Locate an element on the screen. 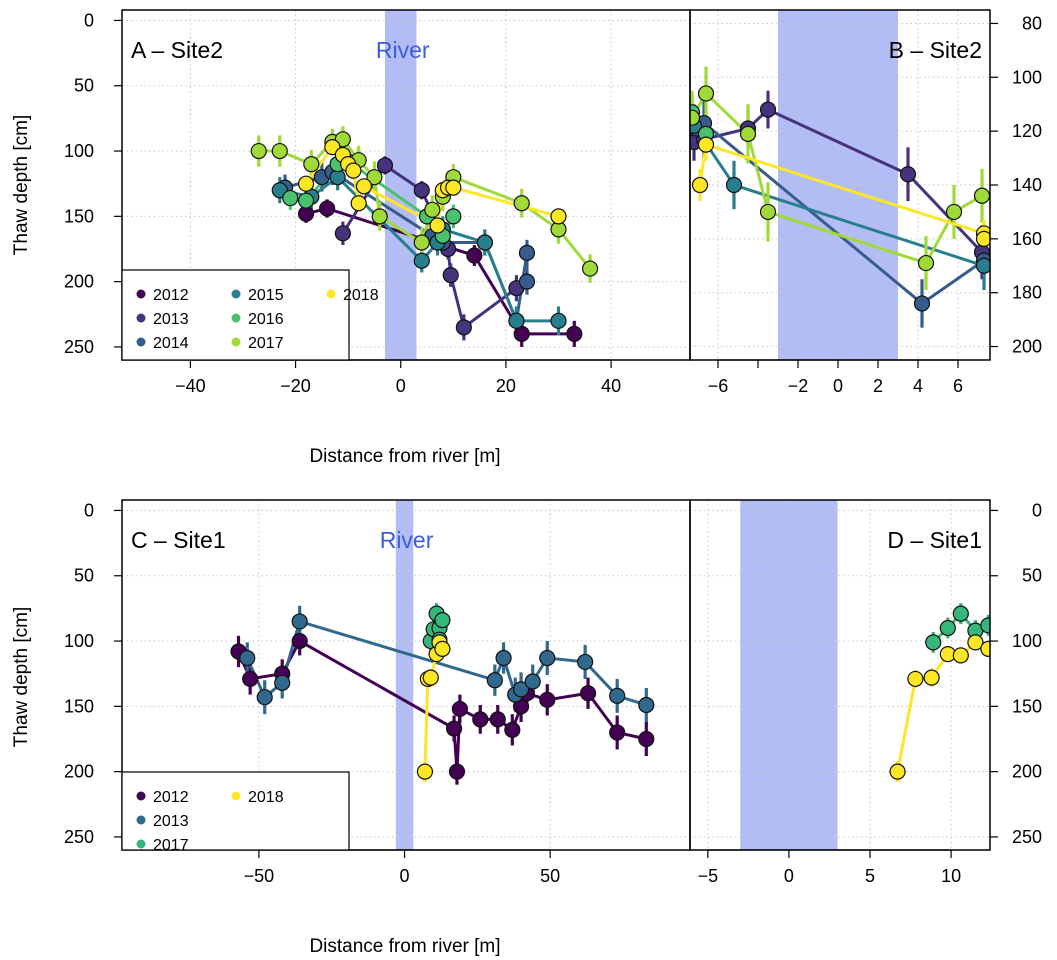 The height and width of the screenshot is (960, 1057). legend-label-2012: 2012 is located at coordinates (171, 295).